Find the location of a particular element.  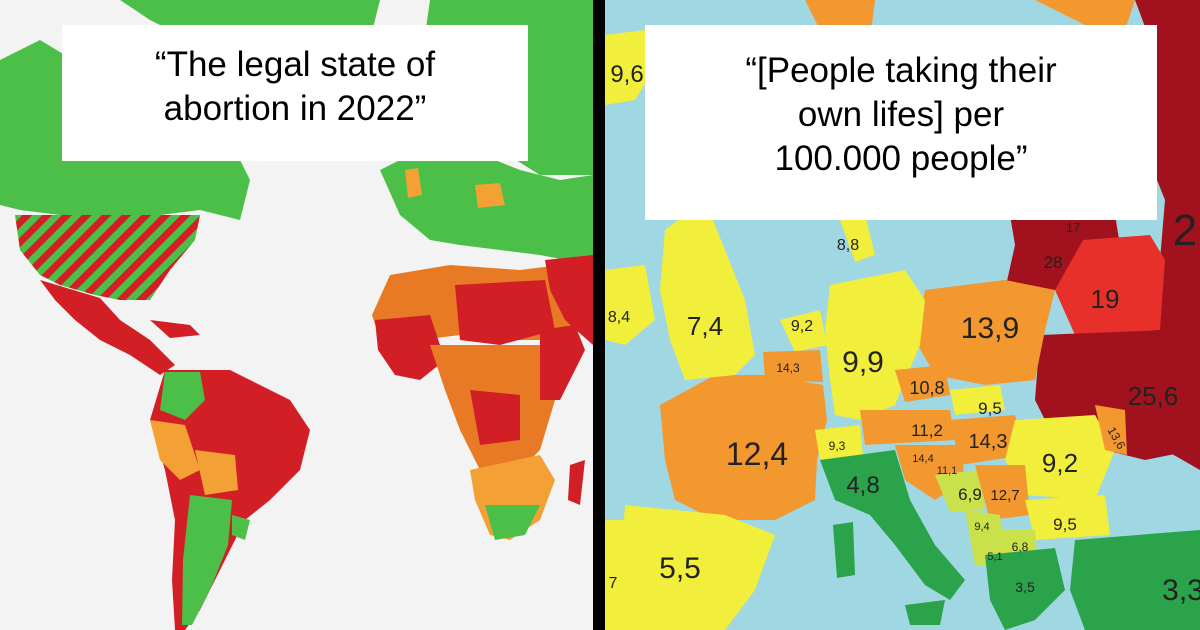

label-spain: 5,5 is located at coordinates (680, 568).